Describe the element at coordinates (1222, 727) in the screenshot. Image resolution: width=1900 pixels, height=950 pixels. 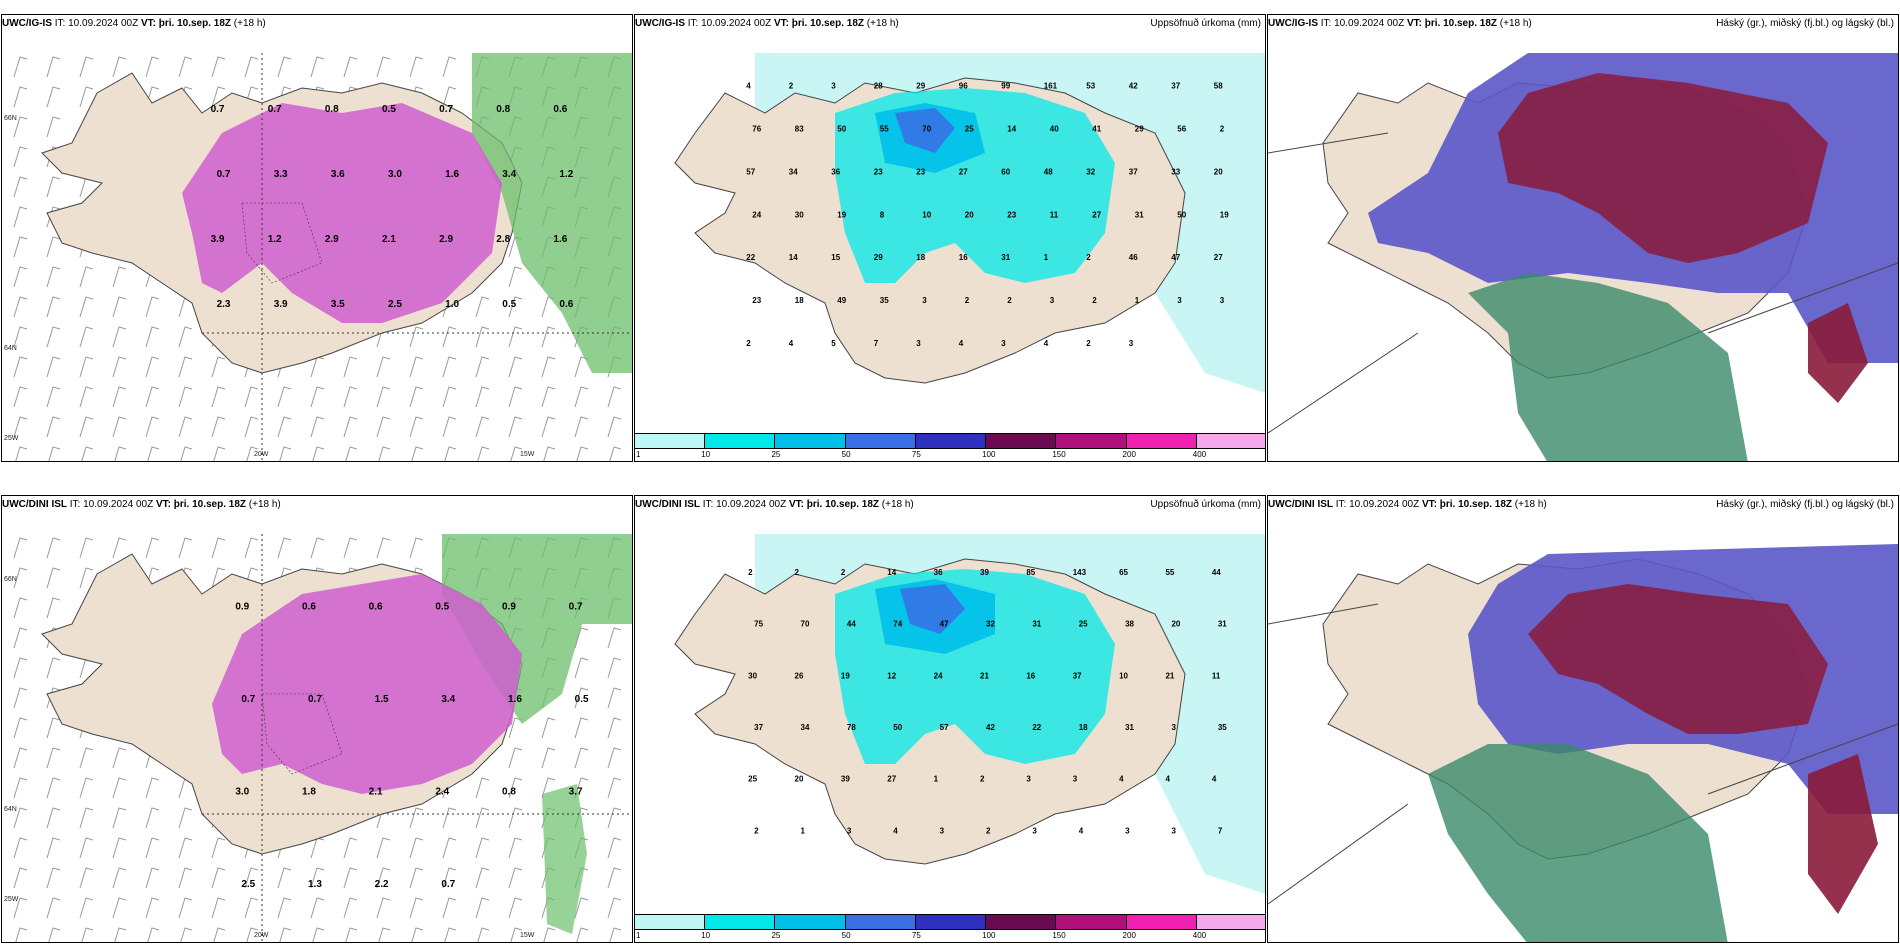
I see `value-label: 35` at that location.